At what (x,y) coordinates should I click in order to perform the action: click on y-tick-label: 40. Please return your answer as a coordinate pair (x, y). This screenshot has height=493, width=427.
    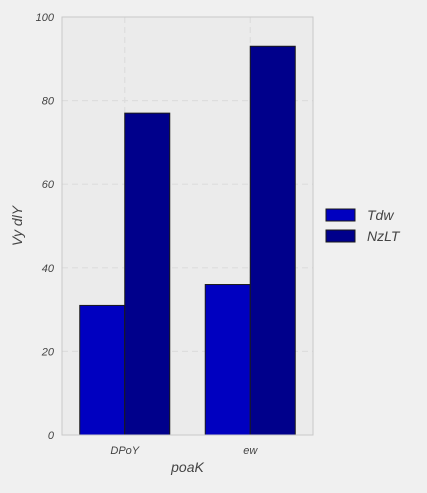
    Looking at the image, I should click on (48, 269).